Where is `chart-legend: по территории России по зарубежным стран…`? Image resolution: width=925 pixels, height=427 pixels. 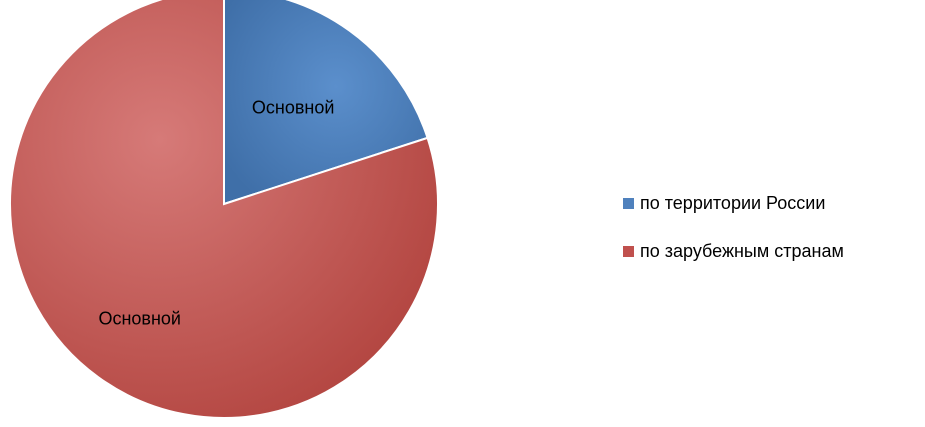 chart-legend: по территории России по зарубежным стран… is located at coordinates (773, 238).